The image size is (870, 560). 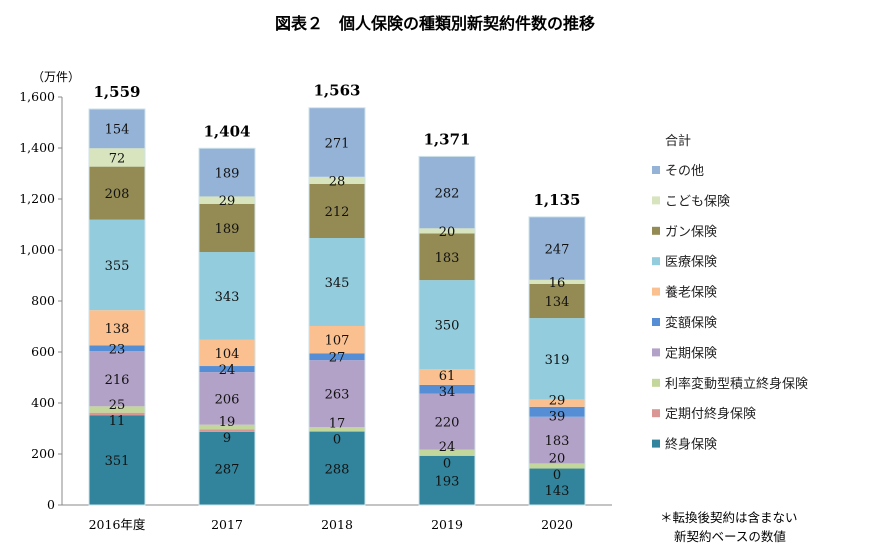 I want to click on legend-entry: こども保険, so click(x=697, y=201).